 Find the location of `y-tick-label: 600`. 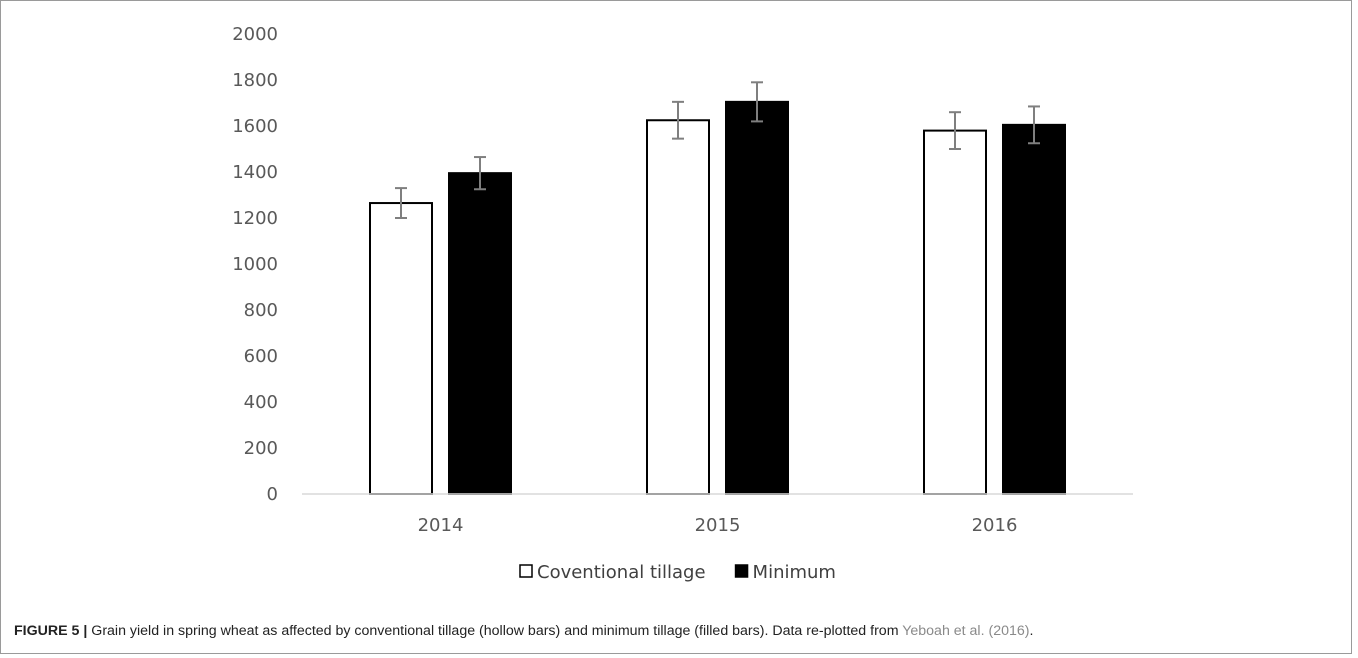

y-tick-label: 600 is located at coordinates (261, 356).